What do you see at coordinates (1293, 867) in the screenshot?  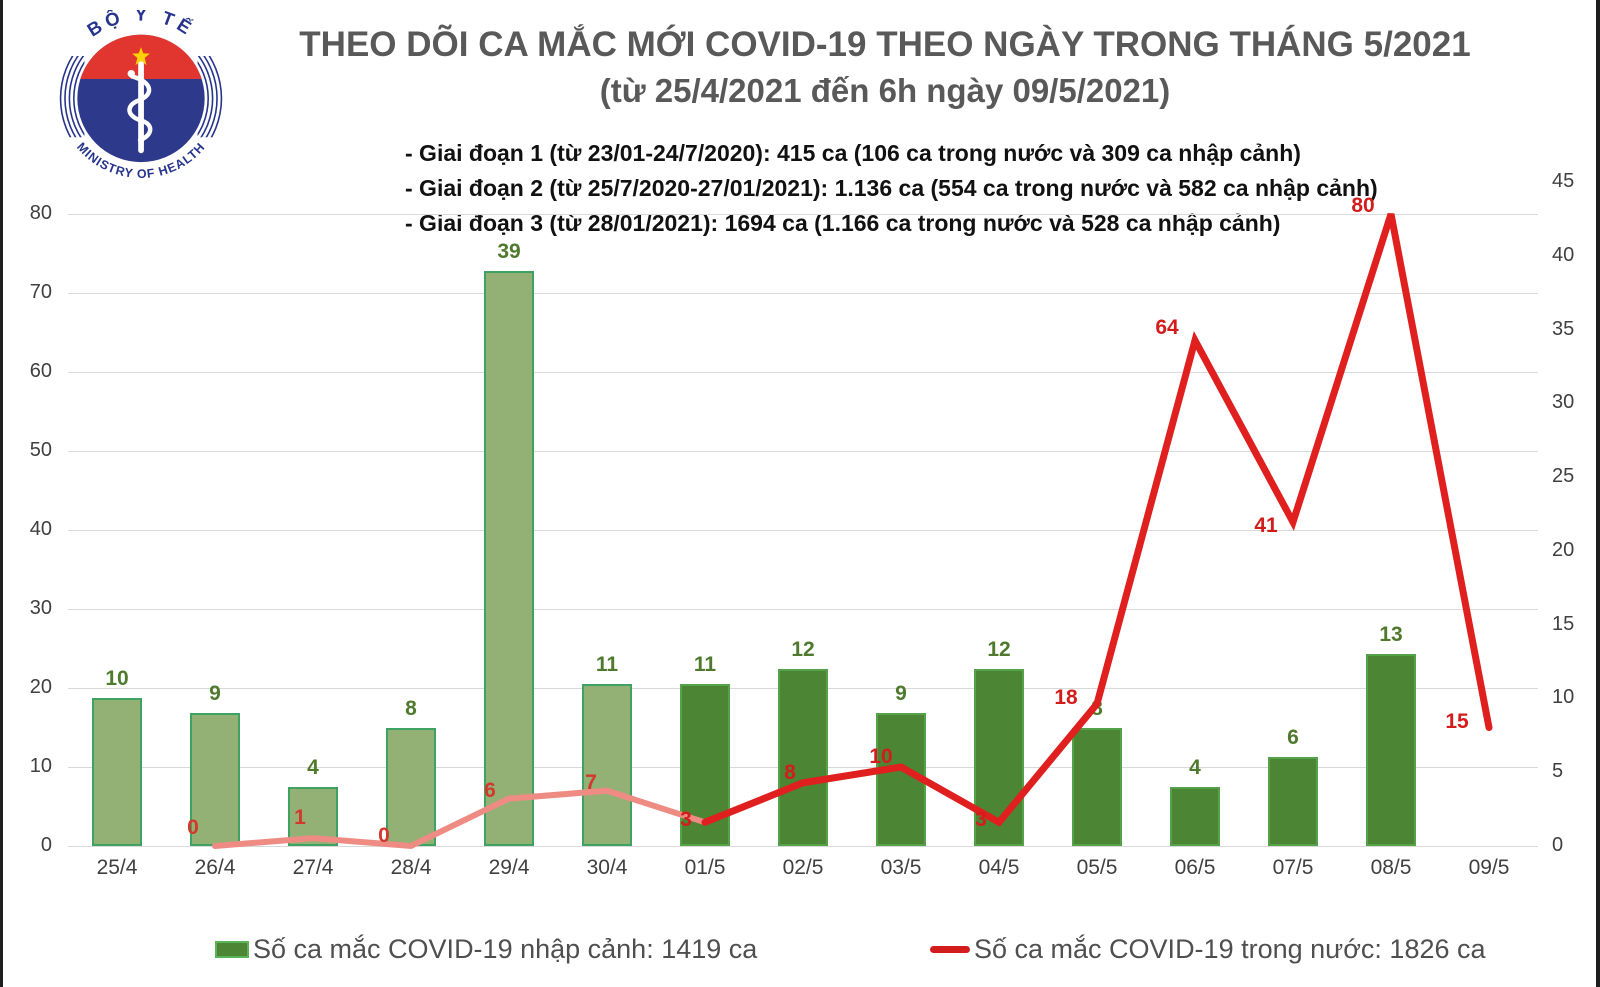 I see `x-axis-label-07/5: 07/5` at bounding box center [1293, 867].